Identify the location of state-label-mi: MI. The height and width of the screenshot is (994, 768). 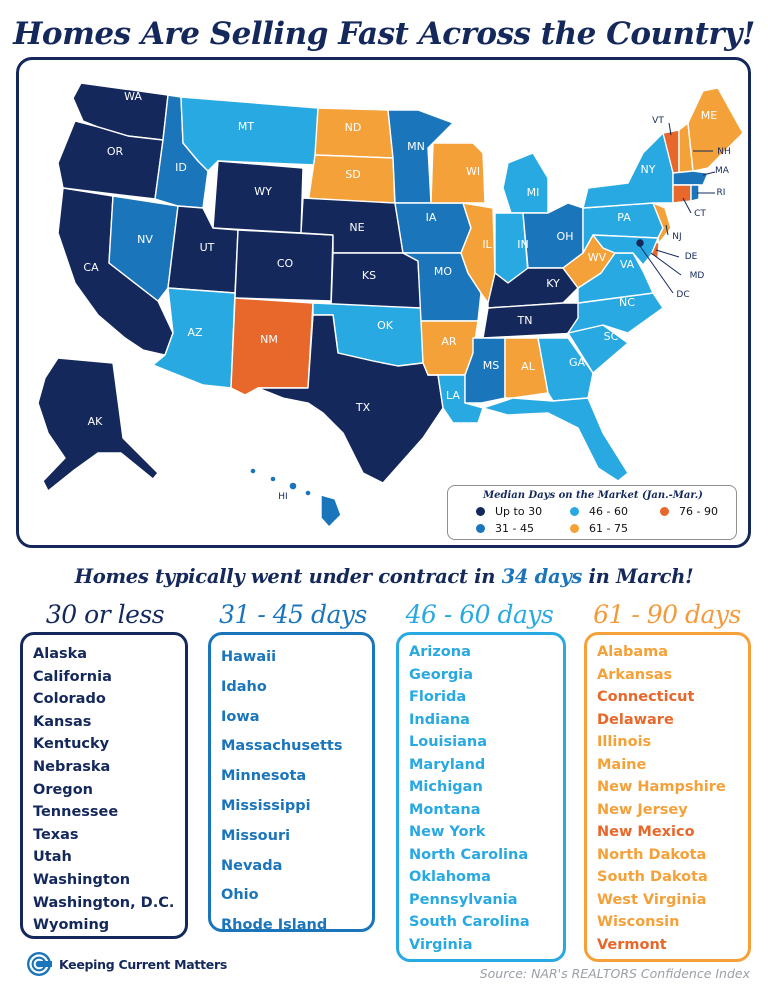
(533, 192).